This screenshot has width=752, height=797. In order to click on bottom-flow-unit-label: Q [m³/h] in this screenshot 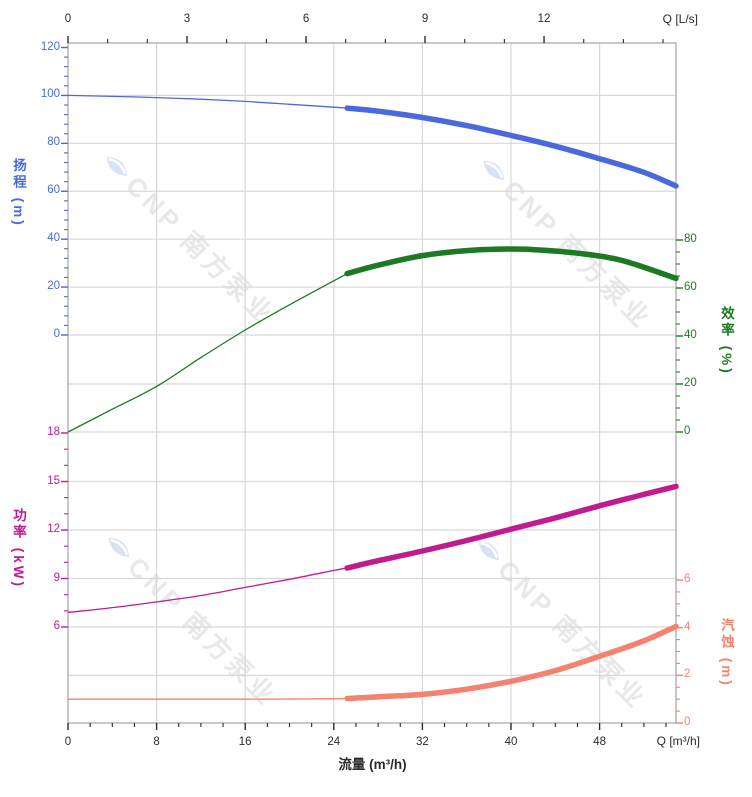, I will do `click(678, 741)`.